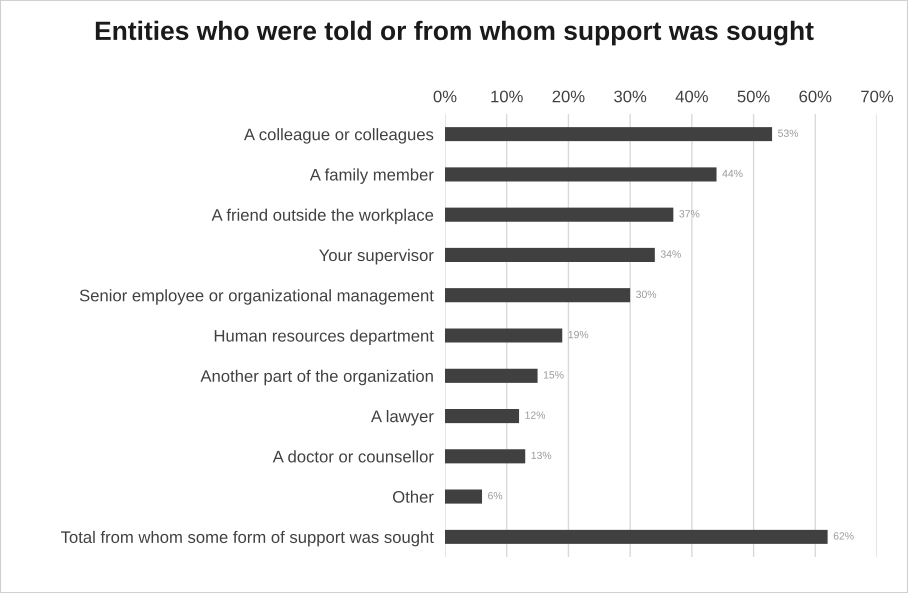 The image size is (908, 593). What do you see at coordinates (788, 133) in the screenshot?
I see `data-label: 53%` at bounding box center [788, 133].